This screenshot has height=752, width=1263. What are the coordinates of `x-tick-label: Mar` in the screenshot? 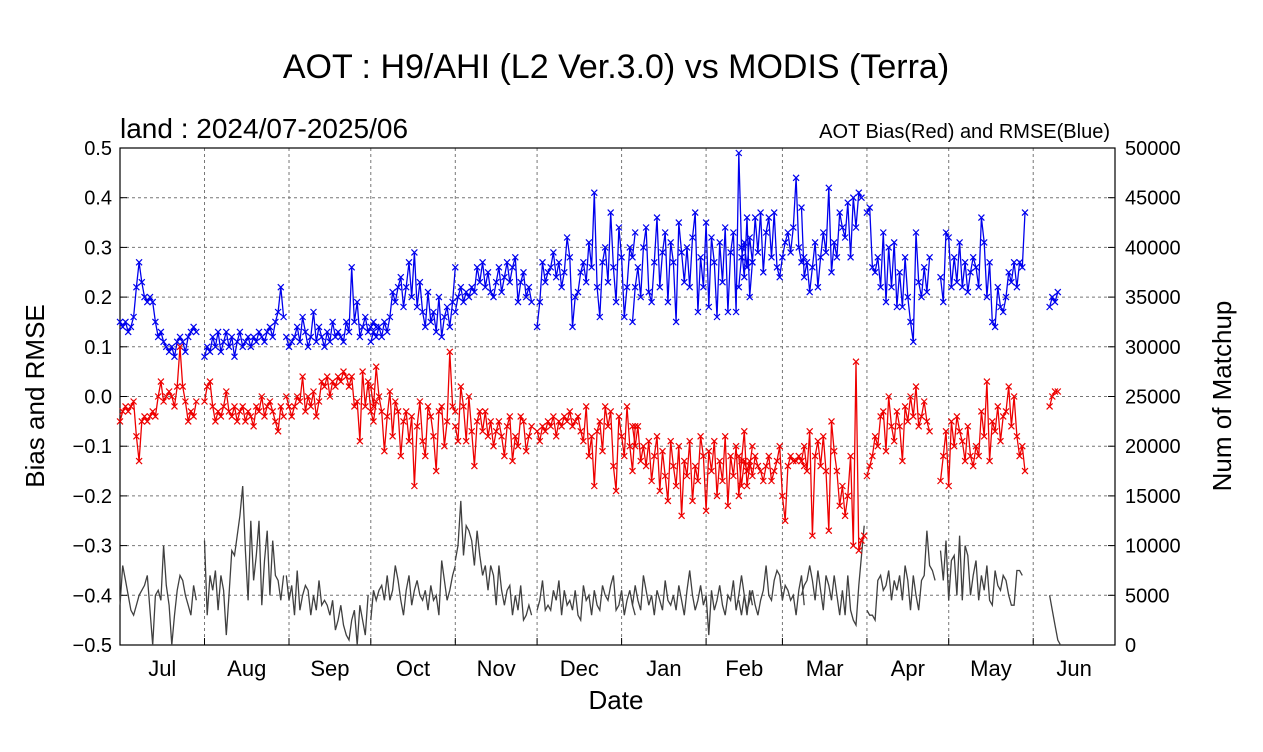 It's located at (825, 668).